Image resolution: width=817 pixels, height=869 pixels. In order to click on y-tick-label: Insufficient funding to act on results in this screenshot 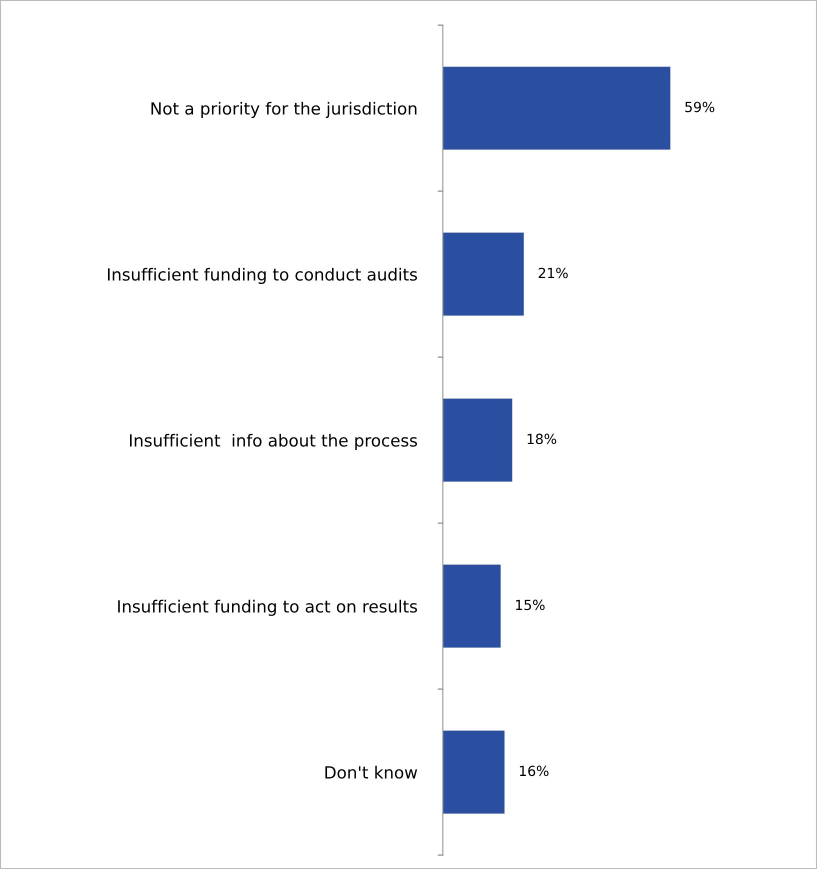, I will do `click(268, 608)`.